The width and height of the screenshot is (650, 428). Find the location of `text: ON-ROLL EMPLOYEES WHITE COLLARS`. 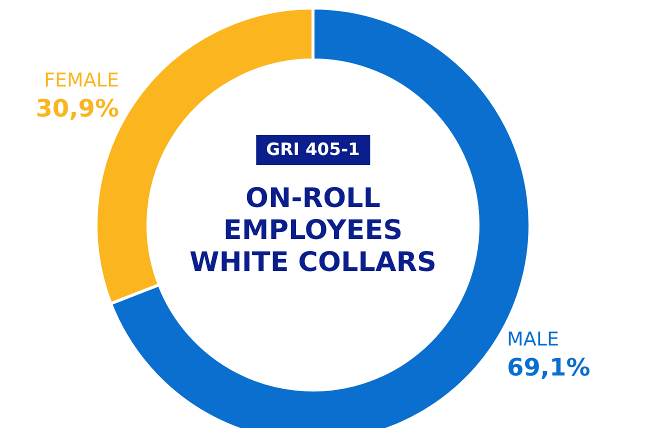

text: ON-ROLL EMPLOYEES WHITE COLLARS is located at coordinates (313, 231).